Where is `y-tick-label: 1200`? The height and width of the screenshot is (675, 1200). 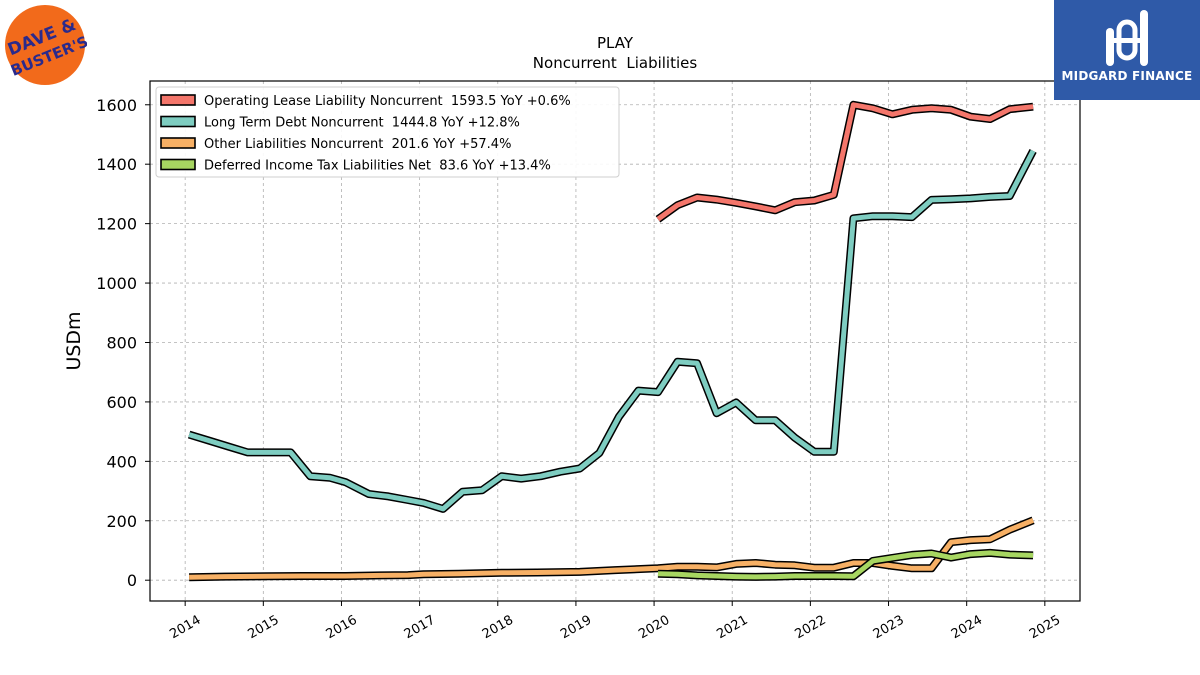
y-tick-label: 1200 is located at coordinates (116, 224).